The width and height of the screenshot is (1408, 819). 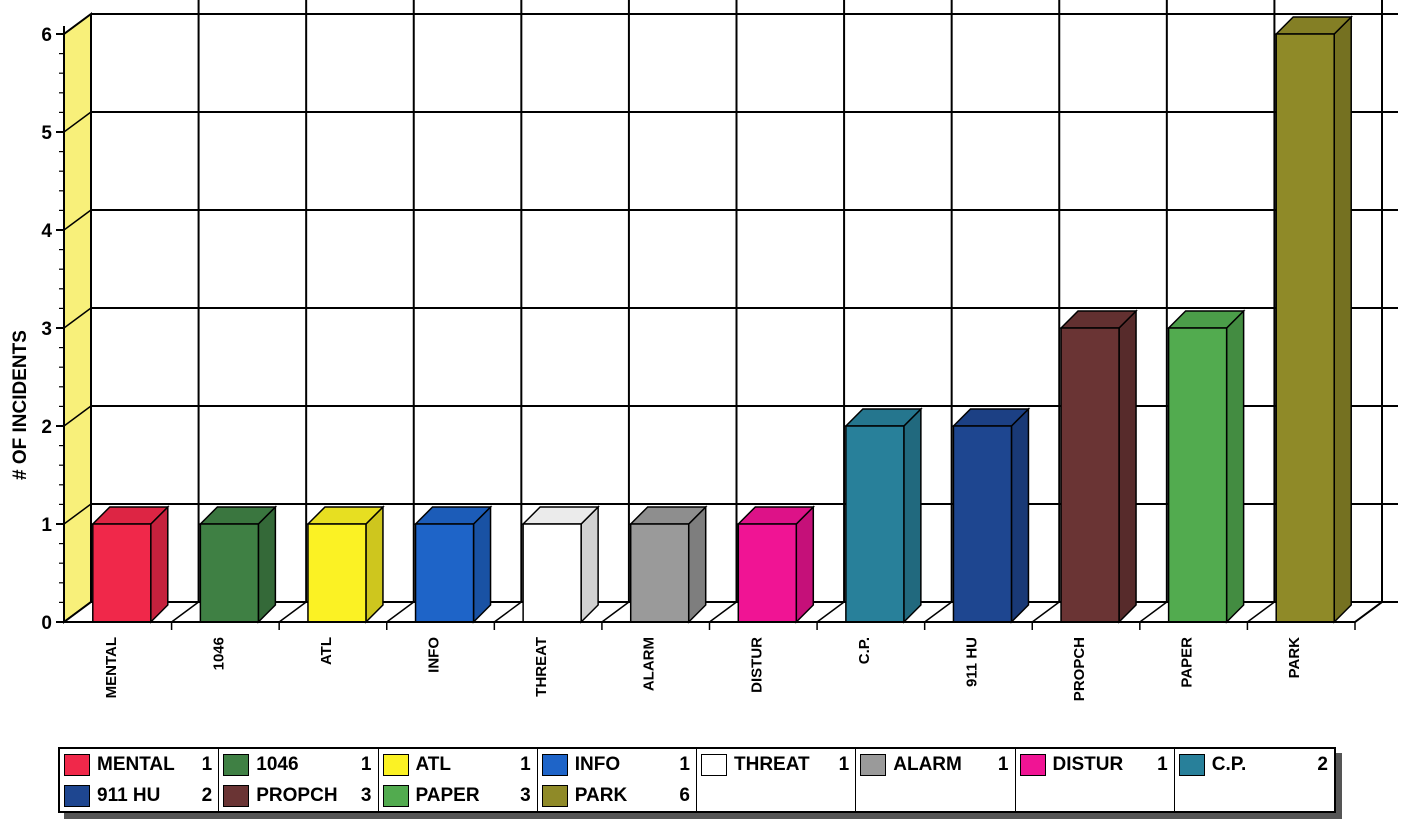 What do you see at coordinates (277, 764) in the screenshot?
I see `legend-label: 1046` at bounding box center [277, 764].